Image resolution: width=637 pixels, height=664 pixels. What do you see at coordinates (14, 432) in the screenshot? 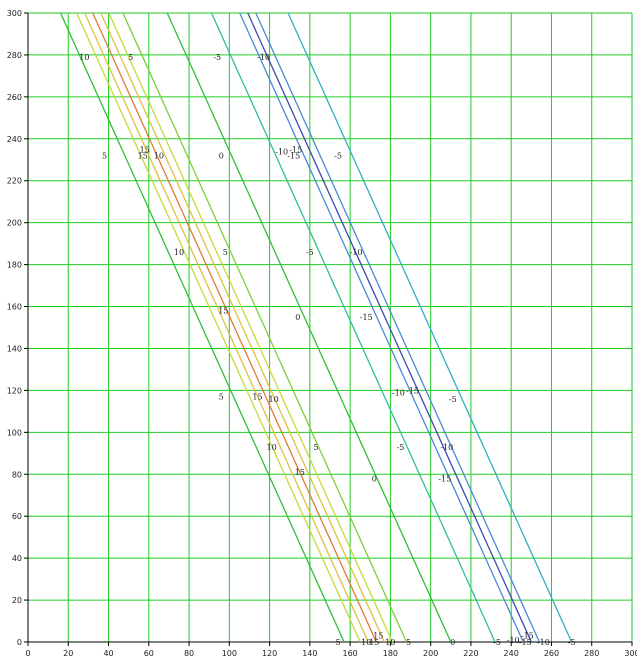
I see `y-tick-label: 100` at bounding box center [14, 432].